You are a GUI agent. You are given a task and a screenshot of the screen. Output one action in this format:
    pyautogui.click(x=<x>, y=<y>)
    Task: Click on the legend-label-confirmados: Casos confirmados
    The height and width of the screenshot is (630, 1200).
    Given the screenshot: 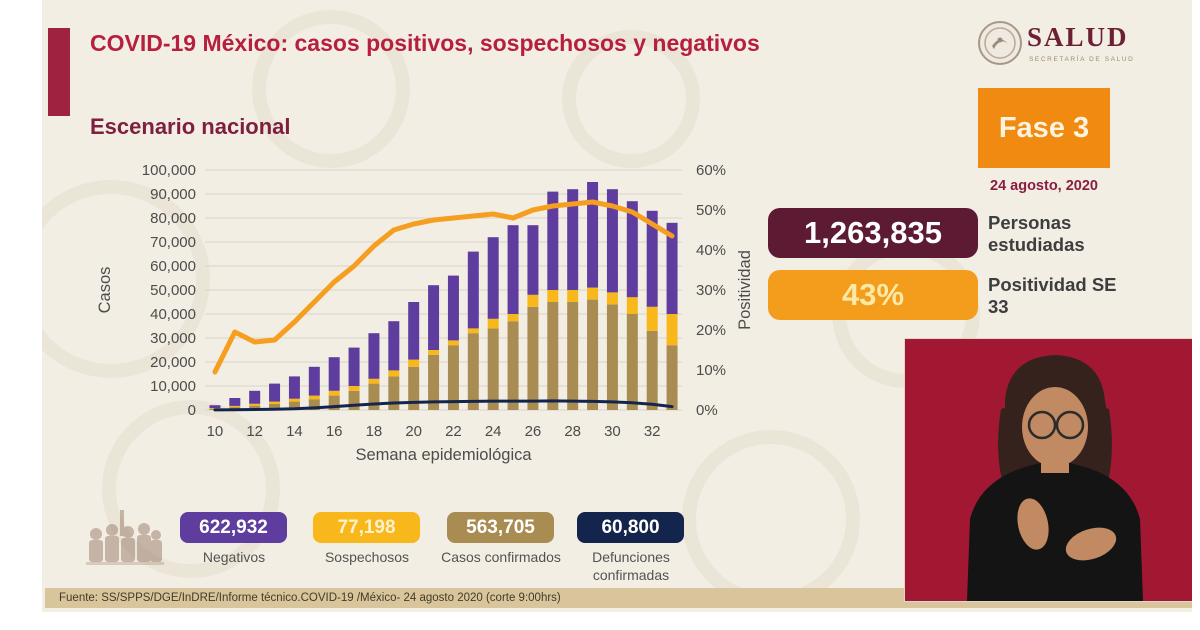 What is the action you would take?
    pyautogui.click(x=501, y=557)
    